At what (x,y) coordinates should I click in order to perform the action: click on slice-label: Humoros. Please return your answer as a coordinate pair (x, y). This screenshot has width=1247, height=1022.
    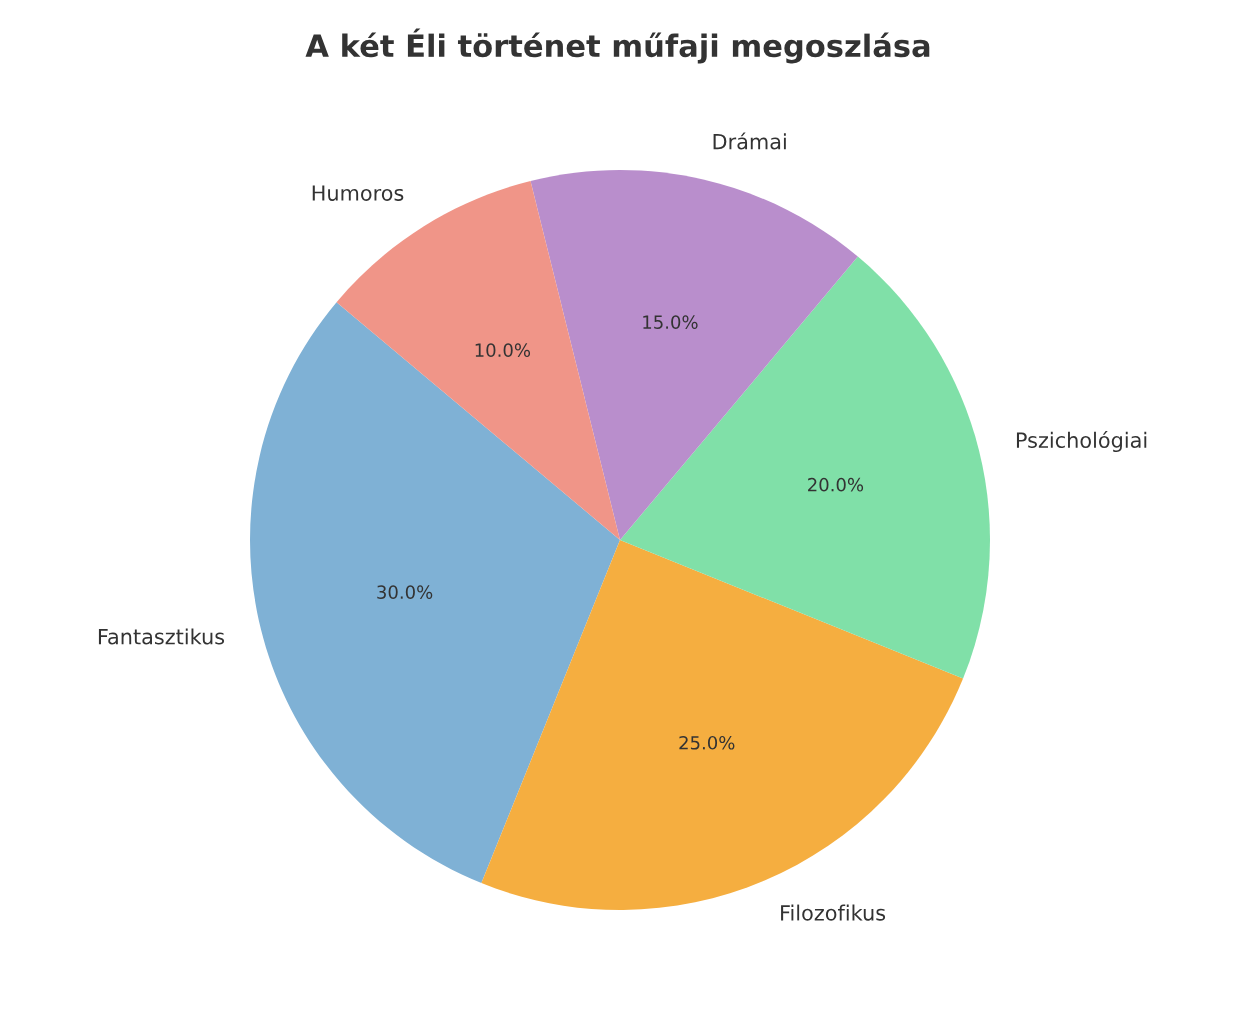
    Looking at the image, I should click on (358, 193).